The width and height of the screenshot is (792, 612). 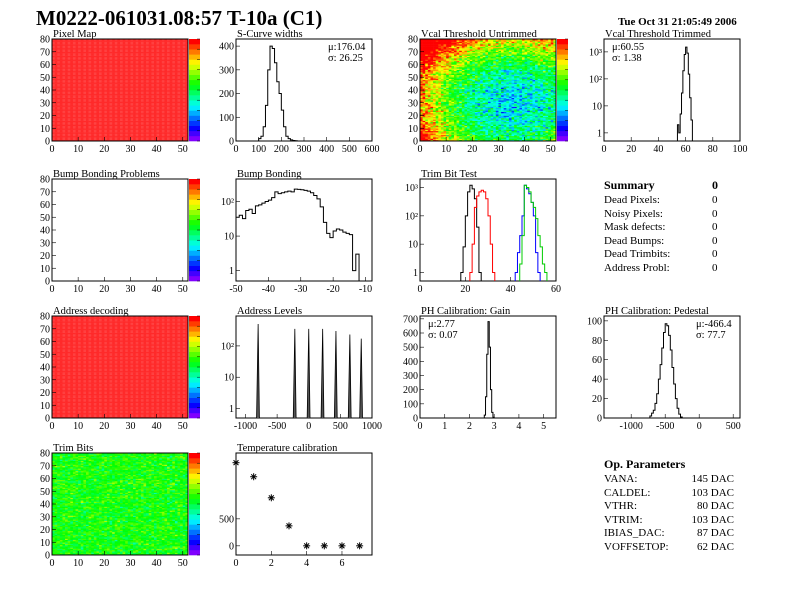 I want to click on stat-sigma: σ: 26.25, so click(x=345, y=58).